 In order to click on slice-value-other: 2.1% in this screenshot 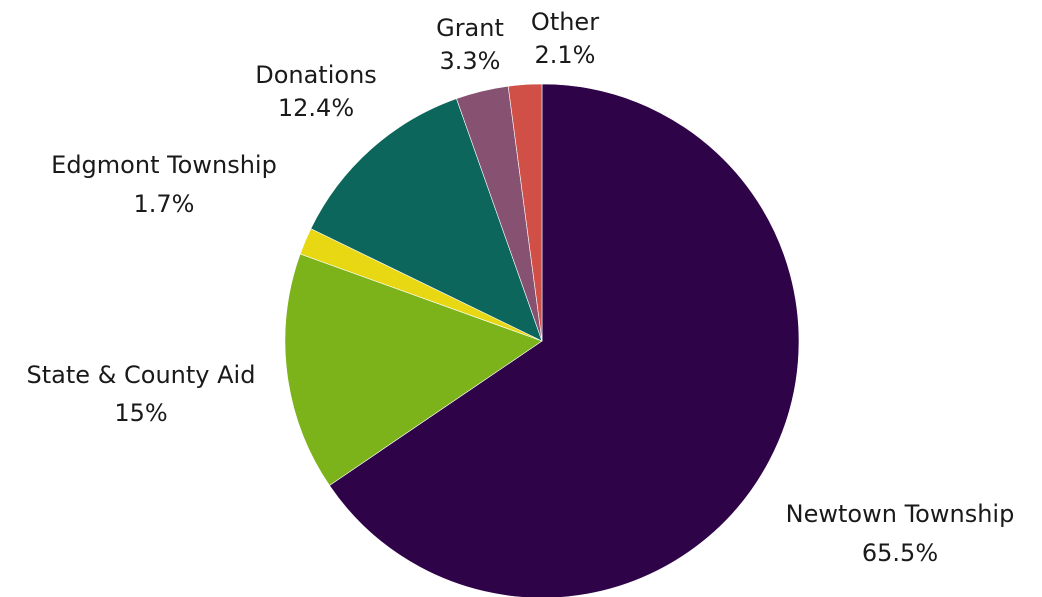, I will do `click(565, 55)`.